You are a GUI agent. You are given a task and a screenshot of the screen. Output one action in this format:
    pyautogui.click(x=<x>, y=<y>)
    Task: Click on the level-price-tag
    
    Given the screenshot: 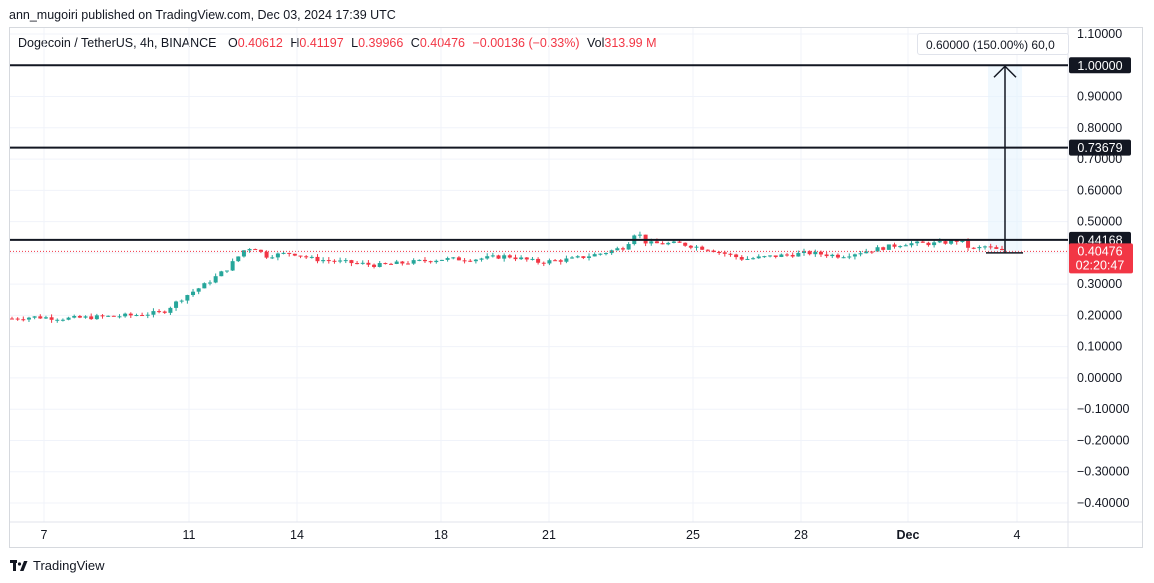 What is the action you would take?
    pyautogui.click(x=1100, y=147)
    